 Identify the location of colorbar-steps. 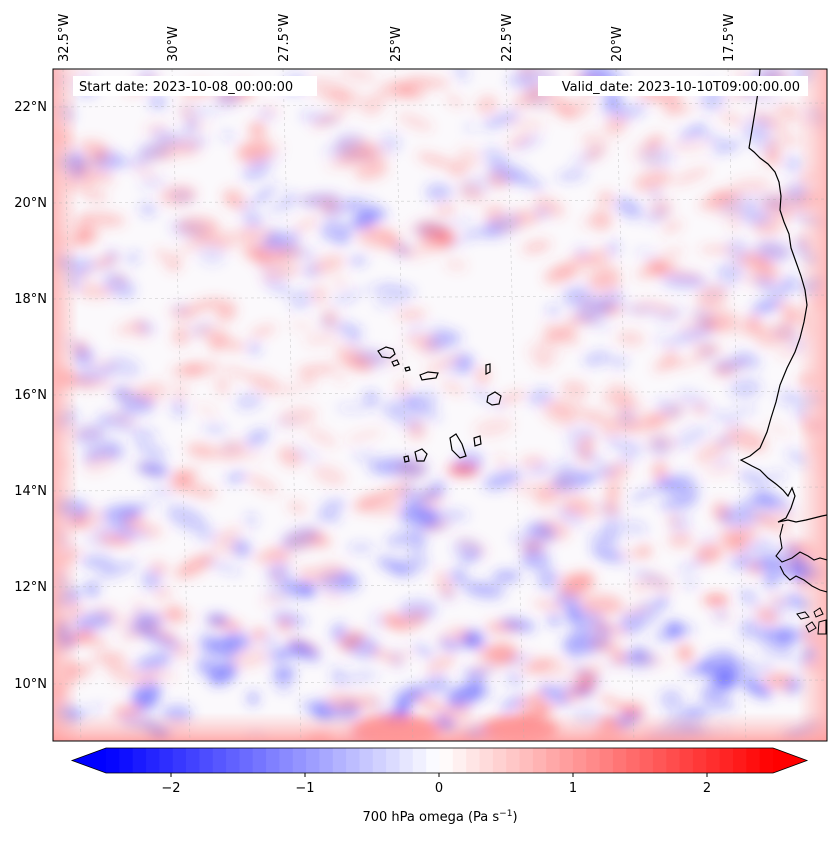
(440, 760).